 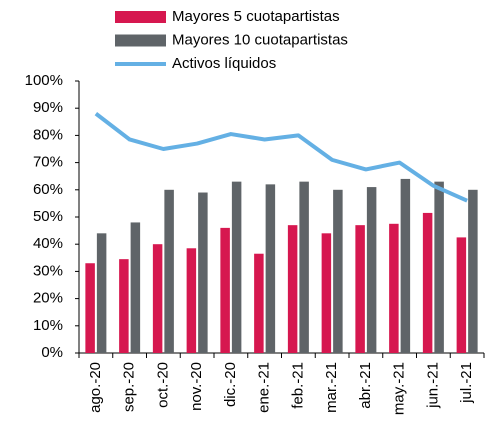 I want to click on y-tick-label: 60%, so click(x=48, y=189).